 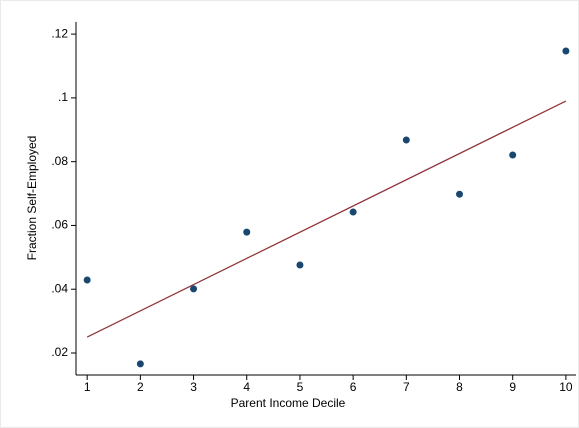 I want to click on x-tick-label: 9, so click(x=512, y=387).